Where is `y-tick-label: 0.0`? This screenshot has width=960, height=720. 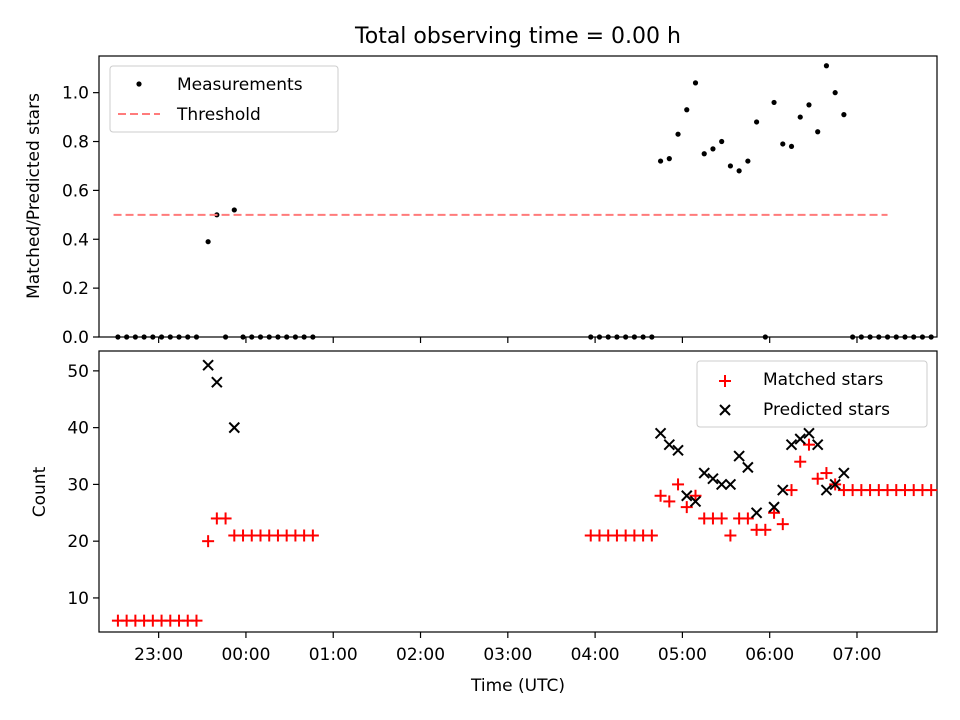
y-tick-label: 0.0 is located at coordinates (75, 338).